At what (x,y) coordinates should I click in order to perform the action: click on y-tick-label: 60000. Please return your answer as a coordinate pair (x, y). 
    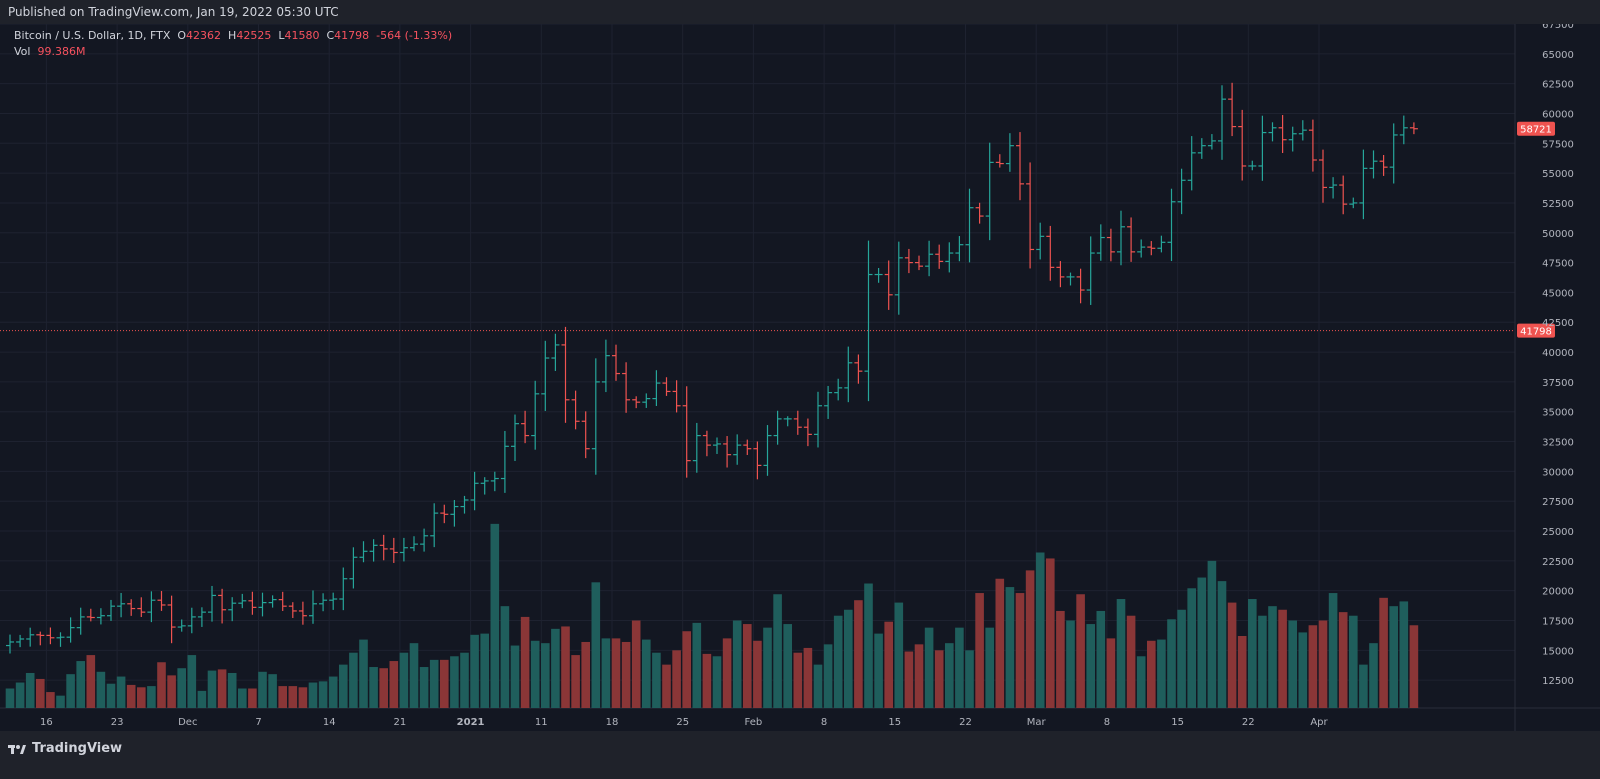
    Looking at the image, I should click on (1558, 114).